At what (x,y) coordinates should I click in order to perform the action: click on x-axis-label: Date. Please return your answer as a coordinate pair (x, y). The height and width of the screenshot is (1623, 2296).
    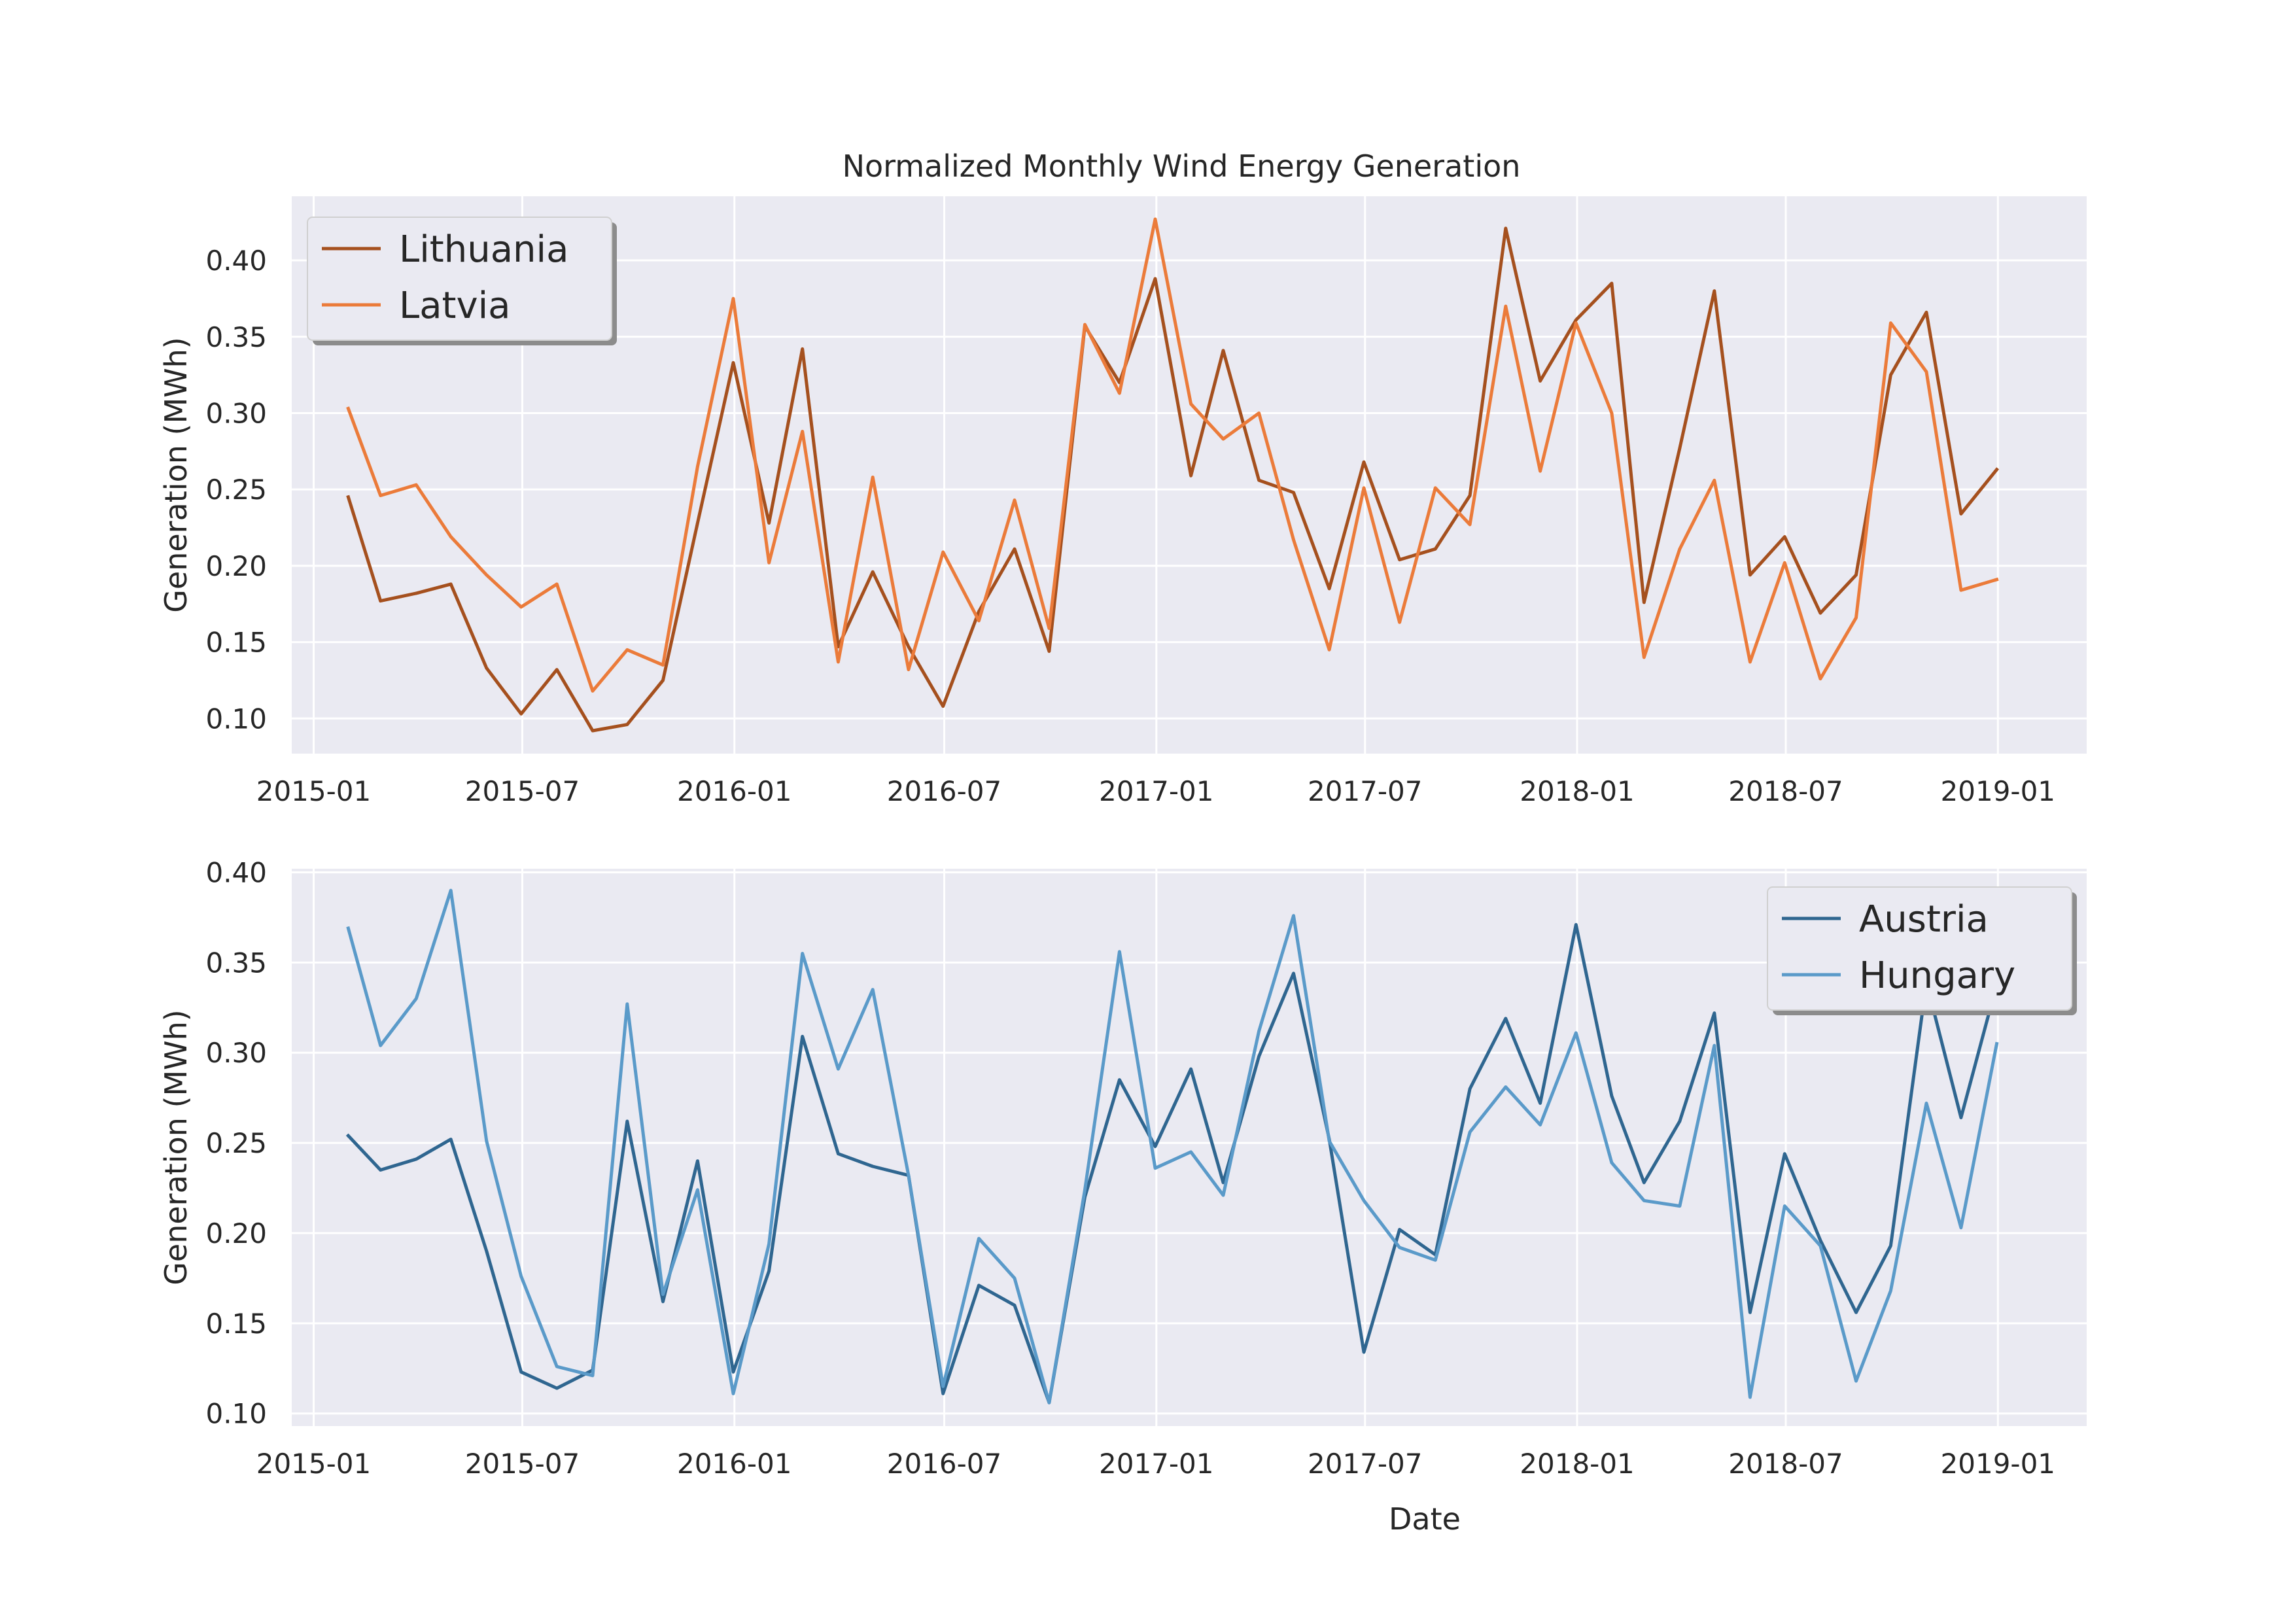
    Looking at the image, I should click on (1425, 1519).